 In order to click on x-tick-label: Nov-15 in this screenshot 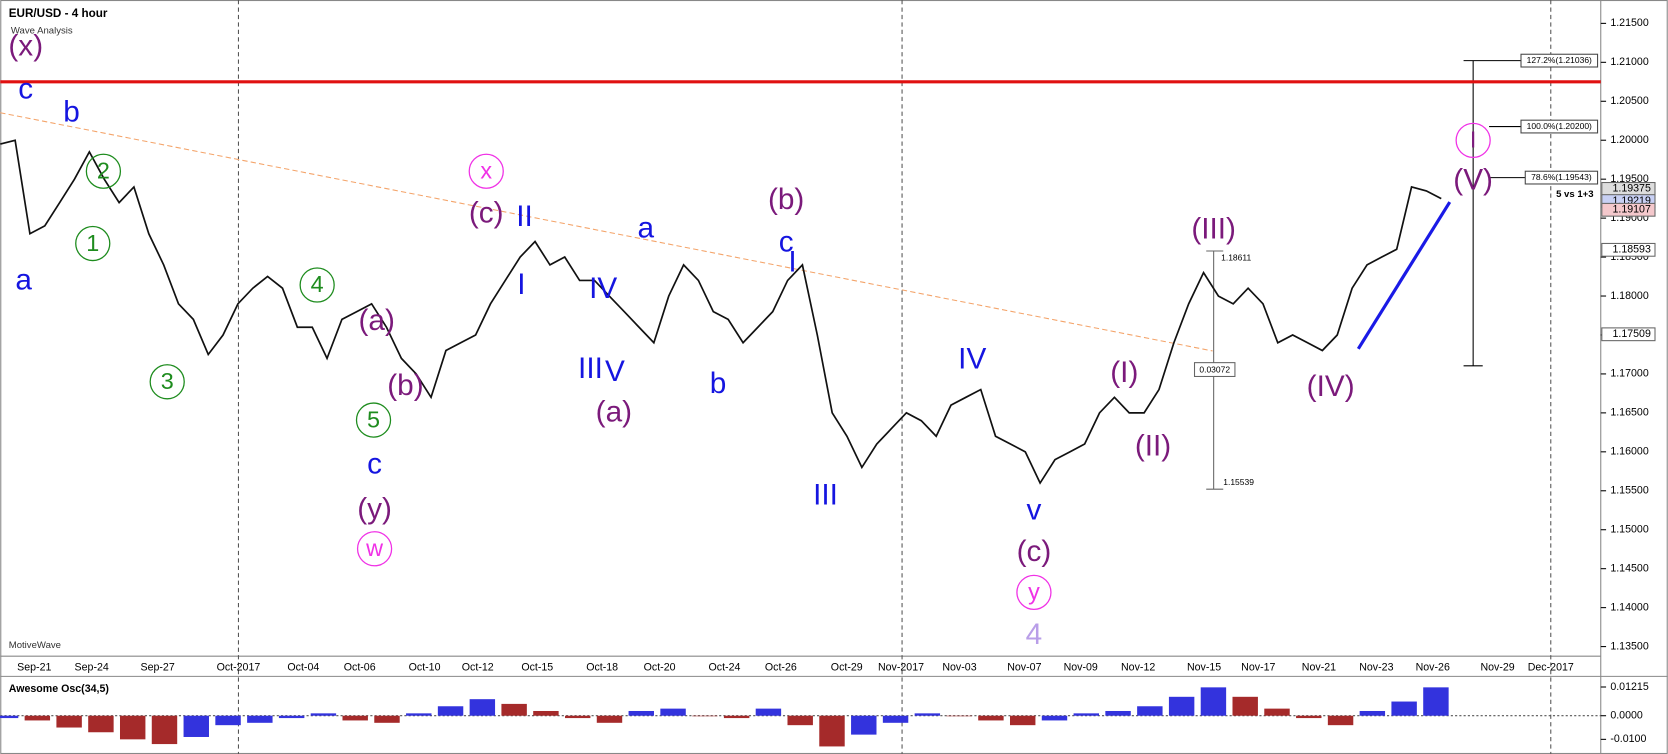, I will do `click(1204, 668)`.